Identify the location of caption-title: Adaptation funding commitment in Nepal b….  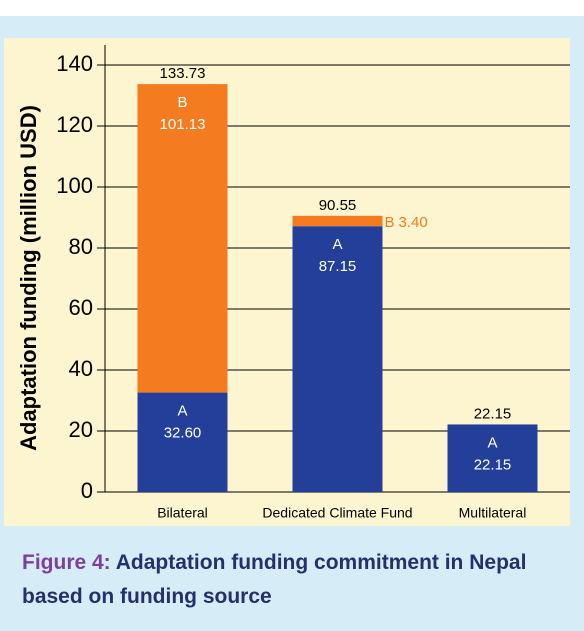
(274, 579).